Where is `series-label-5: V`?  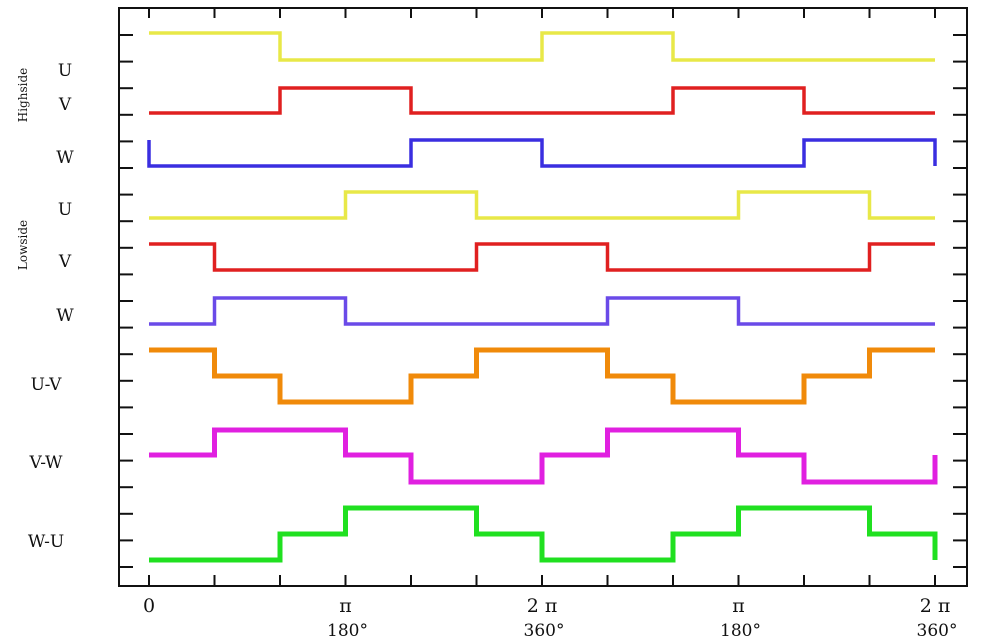 series-label-5: V is located at coordinates (65, 262).